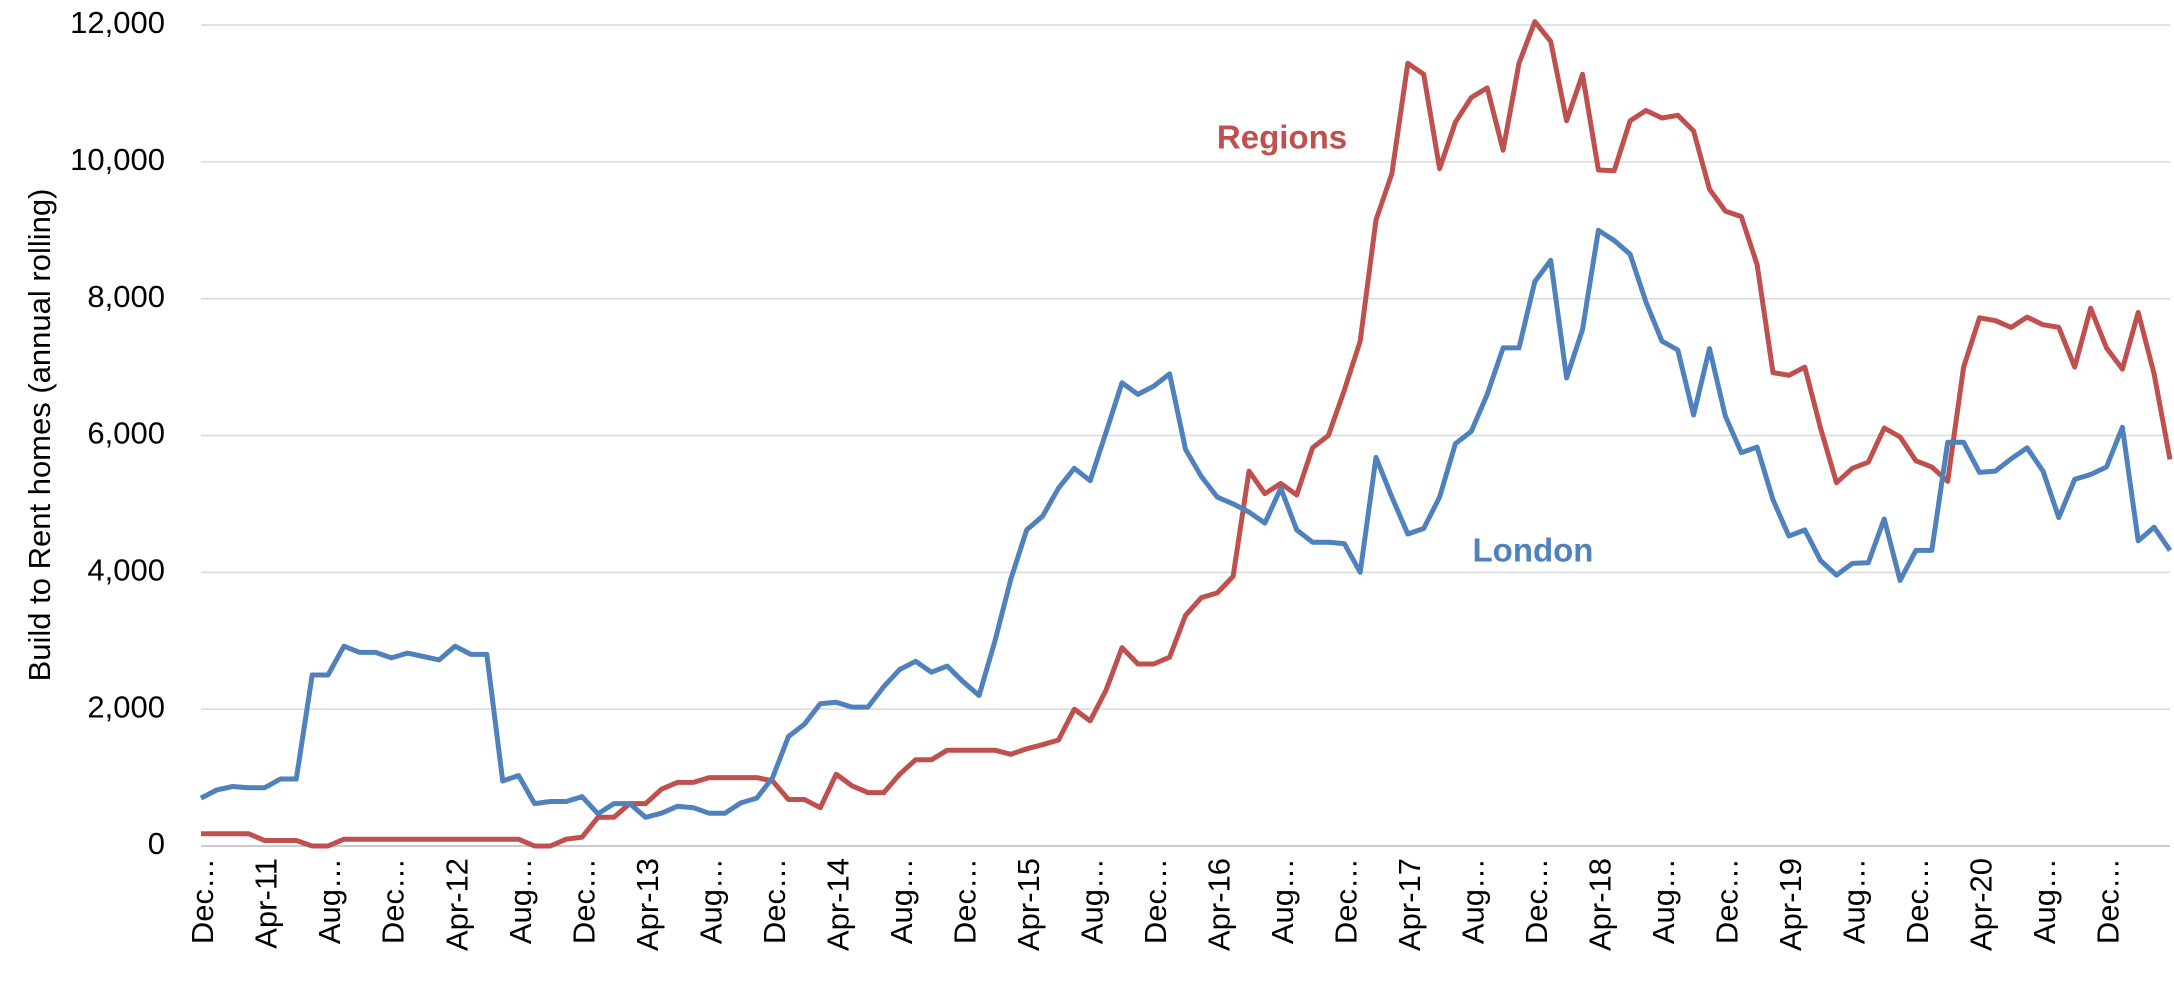  What do you see at coordinates (1409, 904) in the screenshot?
I see `x-tick-label: Apr-17` at bounding box center [1409, 904].